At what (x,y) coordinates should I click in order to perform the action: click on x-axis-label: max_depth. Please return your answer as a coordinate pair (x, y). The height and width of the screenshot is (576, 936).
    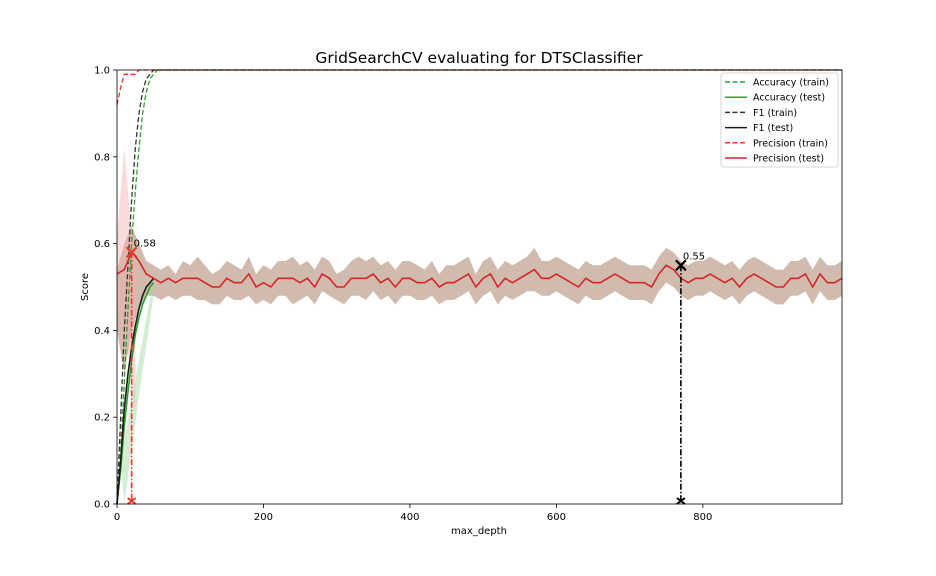
    Looking at the image, I should click on (479, 531).